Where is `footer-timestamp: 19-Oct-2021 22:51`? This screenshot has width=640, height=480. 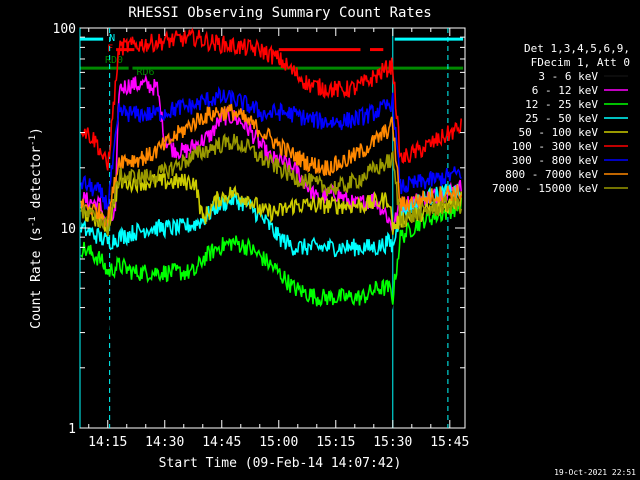
footer-timestamp: 19-Oct-2021 22:51 is located at coordinates (595, 472).